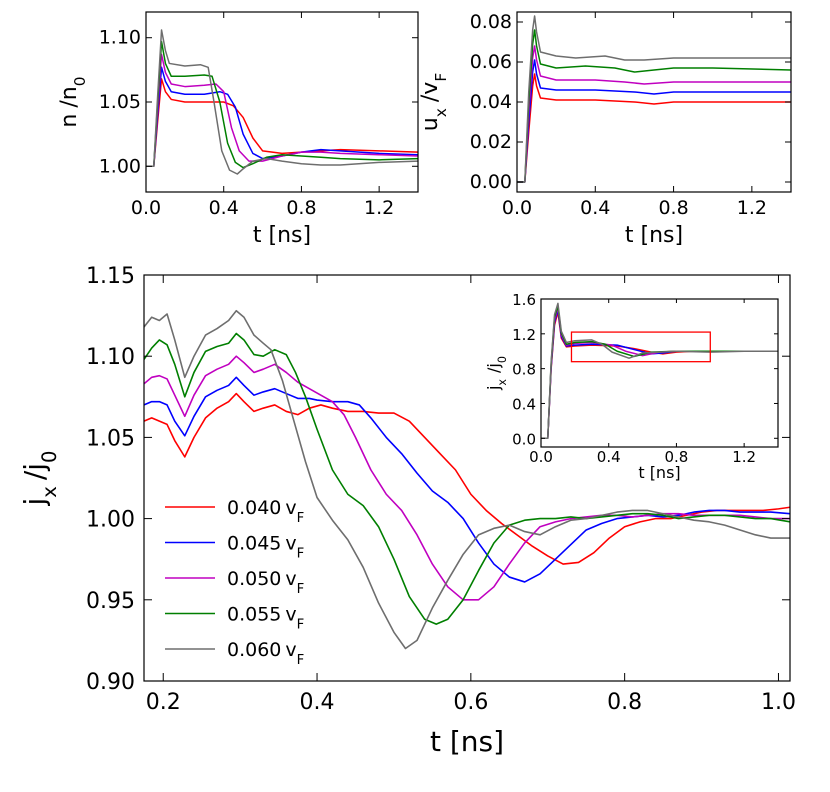 Image resolution: width=830 pixels, height=792 pixels. Describe the element at coordinates (110, 276) in the screenshot. I see `y-tick-label: 1.15` at that location.